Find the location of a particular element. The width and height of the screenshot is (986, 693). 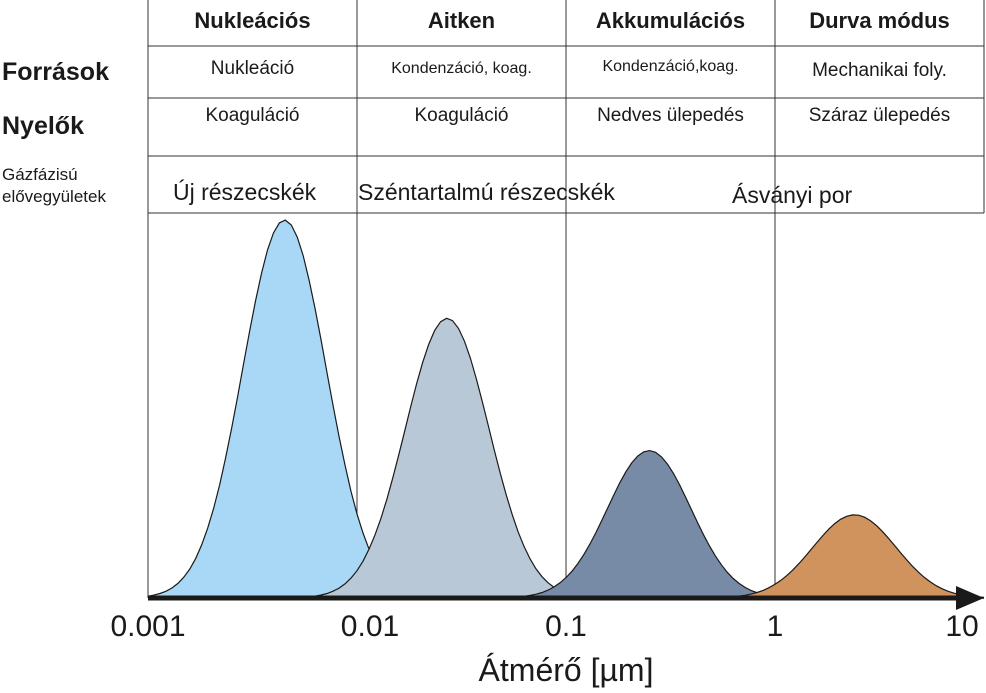

gas-phase-precursors-label: Gázfázisú elővegyületek is located at coordinates (54, 186).